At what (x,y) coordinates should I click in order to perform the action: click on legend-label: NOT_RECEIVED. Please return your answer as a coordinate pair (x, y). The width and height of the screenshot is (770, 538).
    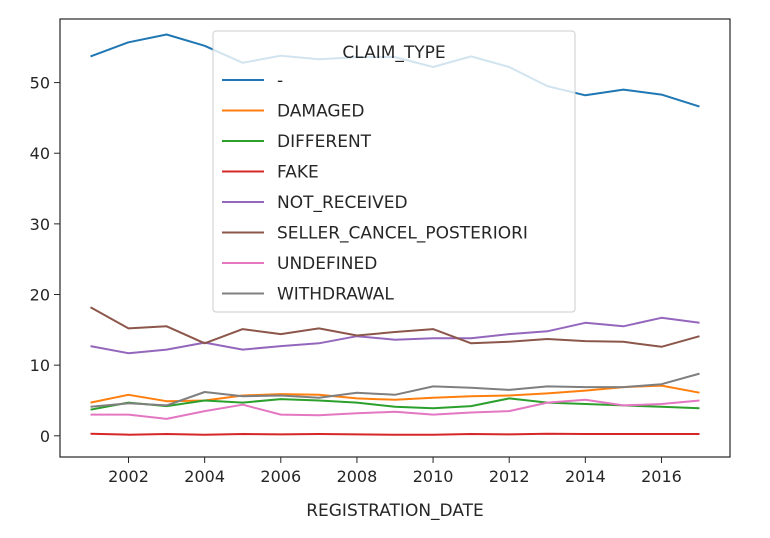
    Looking at the image, I should click on (342, 203).